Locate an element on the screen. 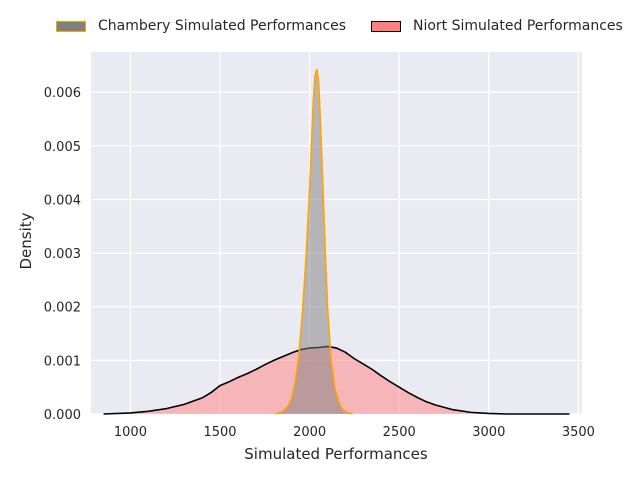 The width and height of the screenshot is (640, 480). x-axis-label: Simulated Performances is located at coordinates (336, 454).